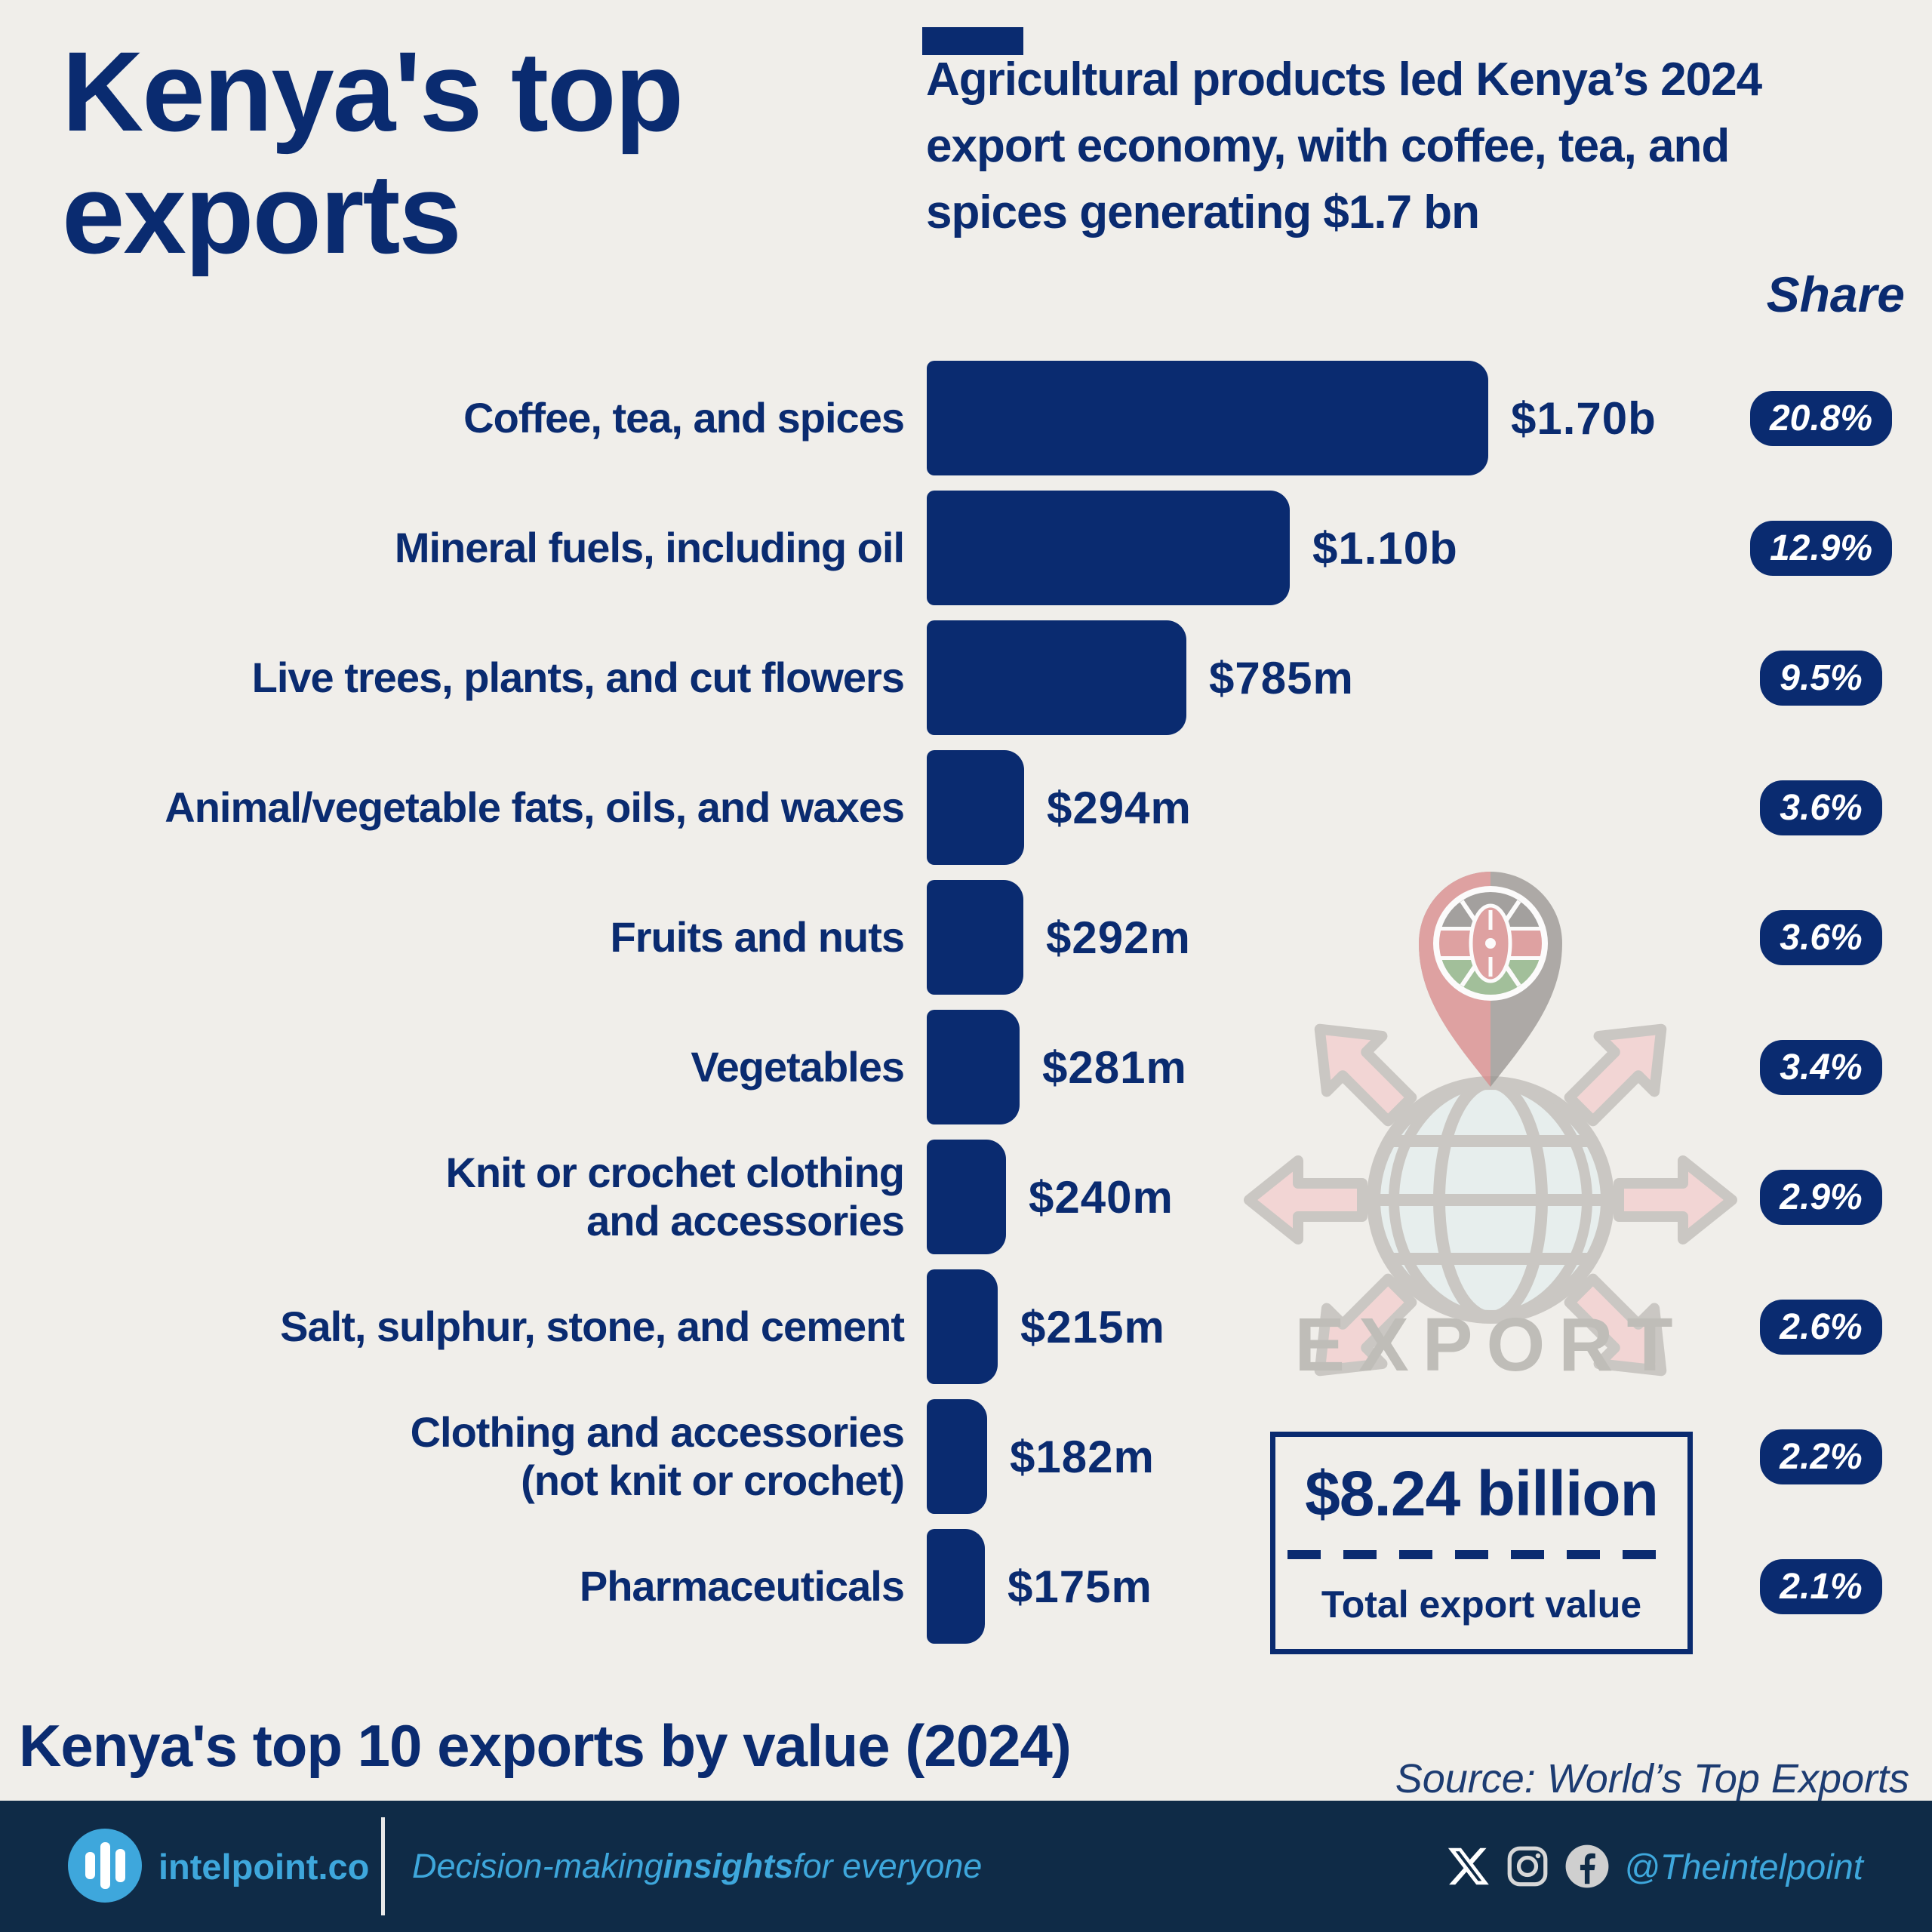 The width and height of the screenshot is (1932, 1932). Describe the element at coordinates (1490, 979) in the screenshot. I see `kenya-pin-icon` at that location.